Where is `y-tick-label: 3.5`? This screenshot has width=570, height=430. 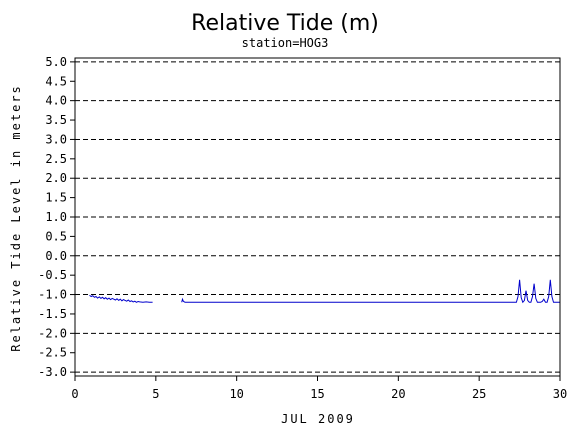
y-tick-label: 3.5 is located at coordinates (56, 120).